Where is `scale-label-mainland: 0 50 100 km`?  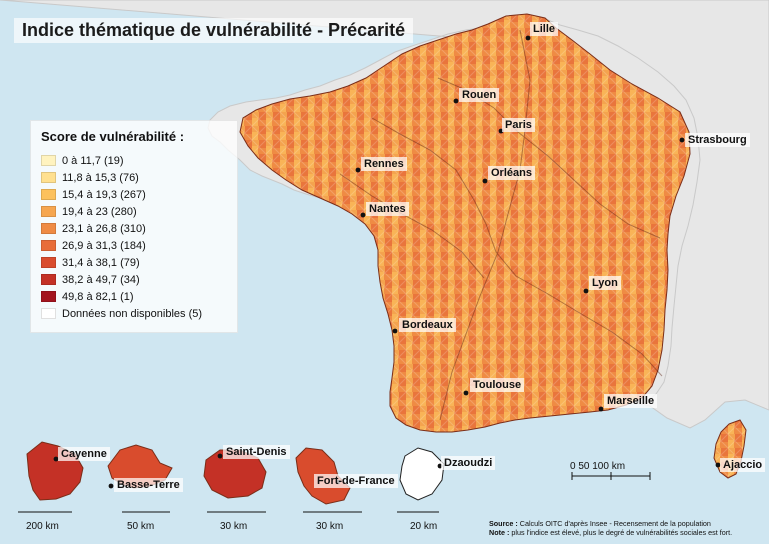 scale-label-mainland: 0 50 100 km is located at coordinates (598, 466).